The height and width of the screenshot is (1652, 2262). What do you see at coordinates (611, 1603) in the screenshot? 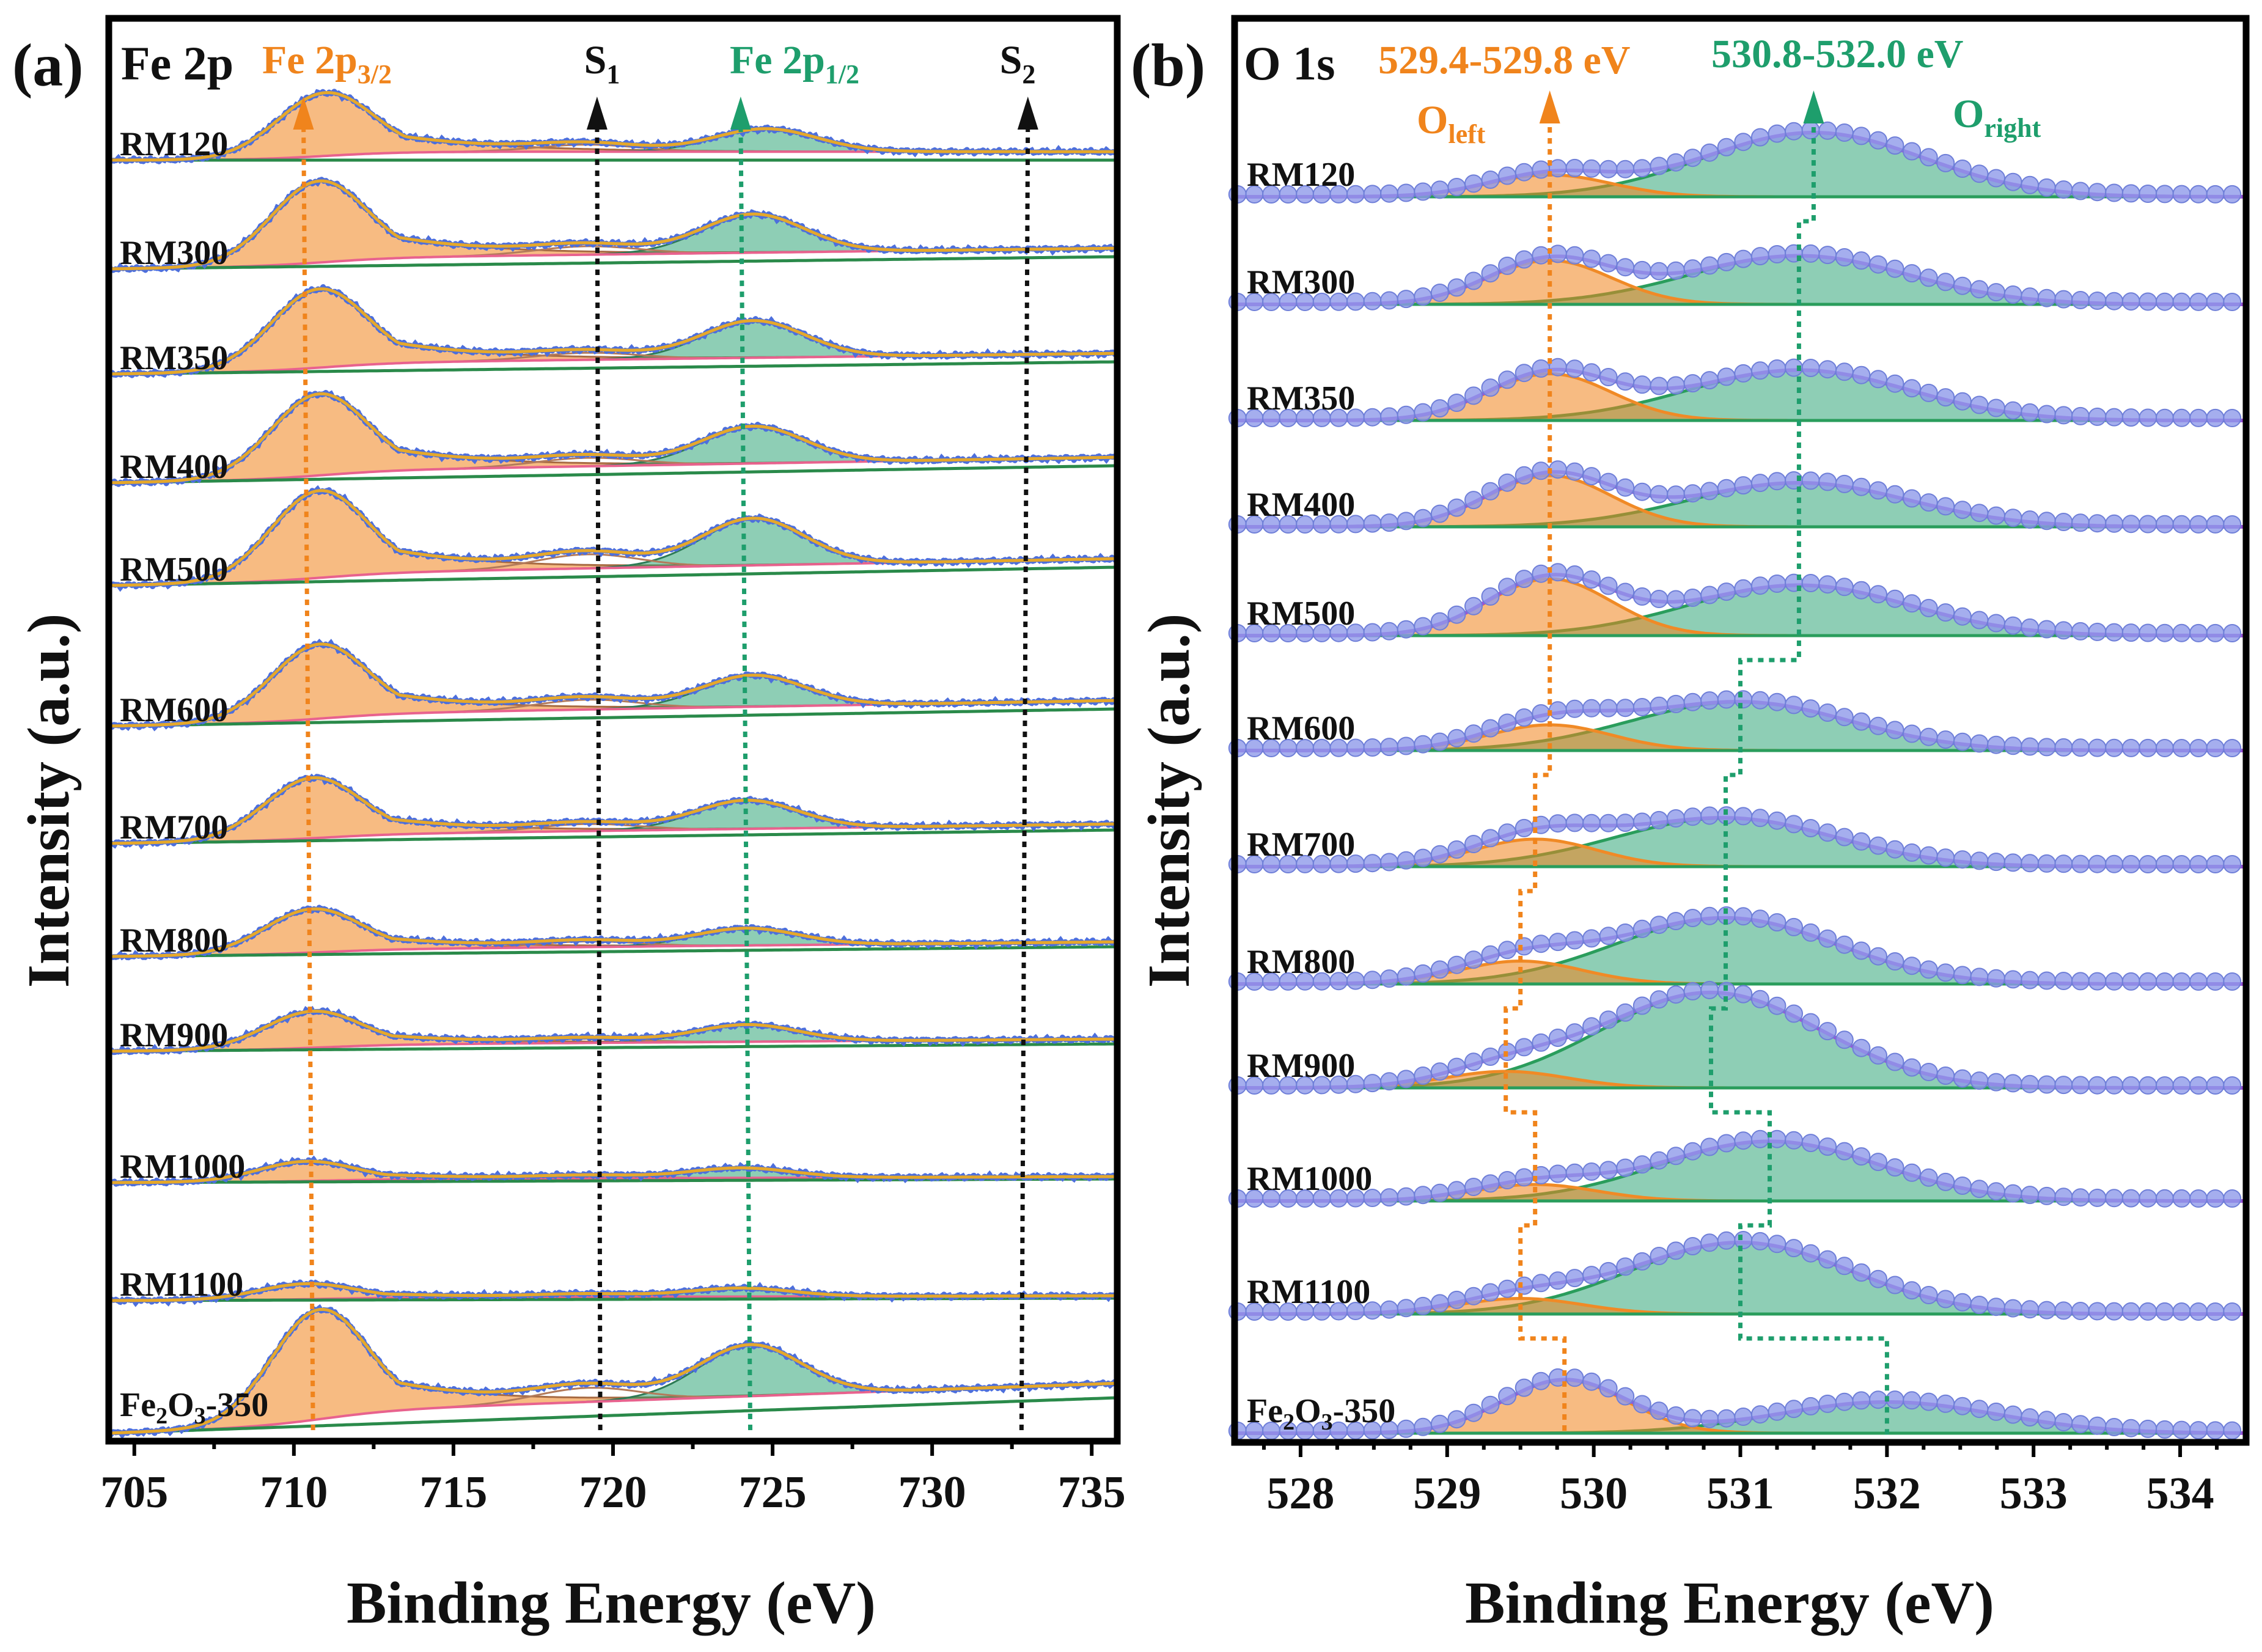
I see `panel-a-x-axis-label: Binding Energy (eV)` at bounding box center [611, 1603].